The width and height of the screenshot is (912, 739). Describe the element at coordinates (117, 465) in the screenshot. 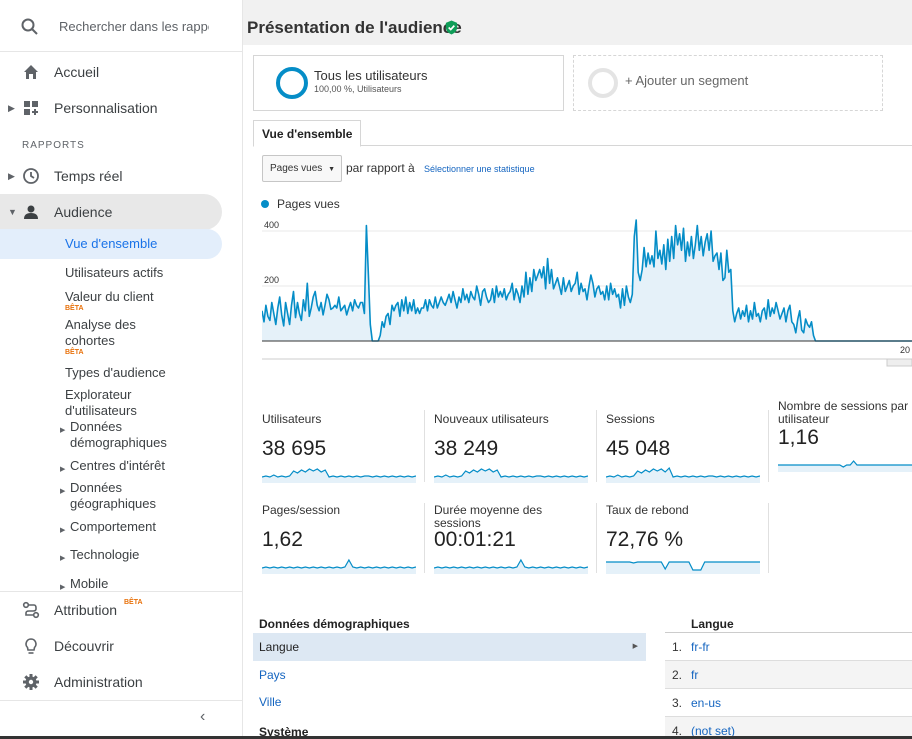

I see `sidebar-item-label: Centres d'intérêt` at that location.